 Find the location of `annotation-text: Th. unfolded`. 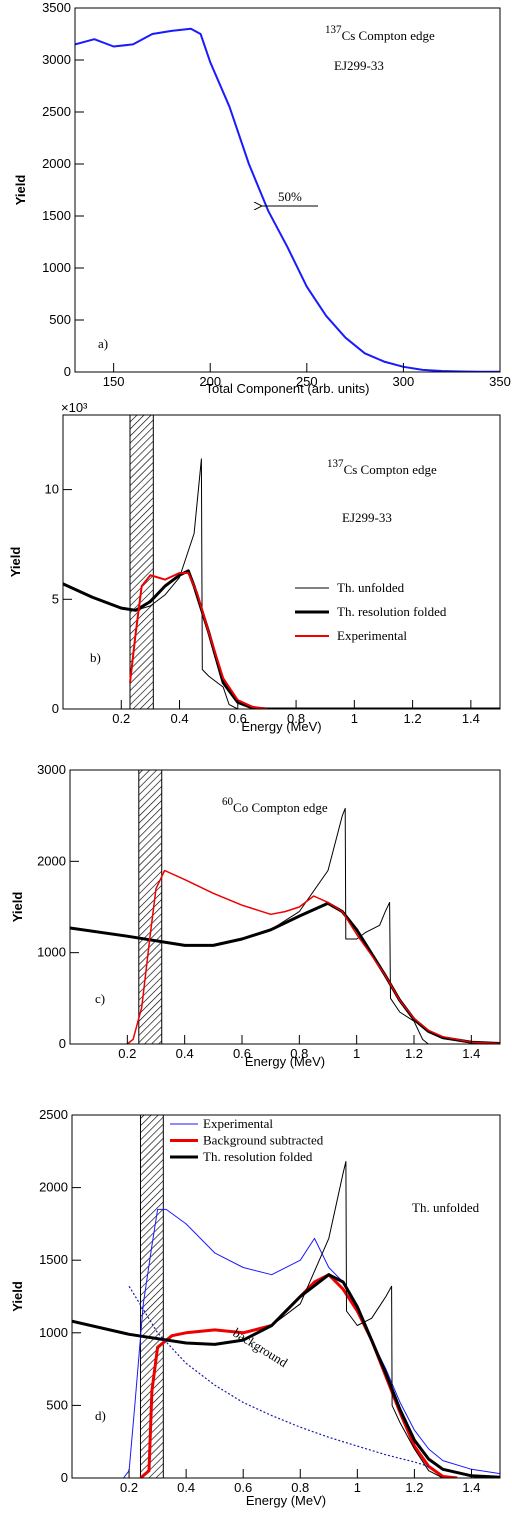

annotation-text: Th. unfolded is located at coordinates (446, 1207).